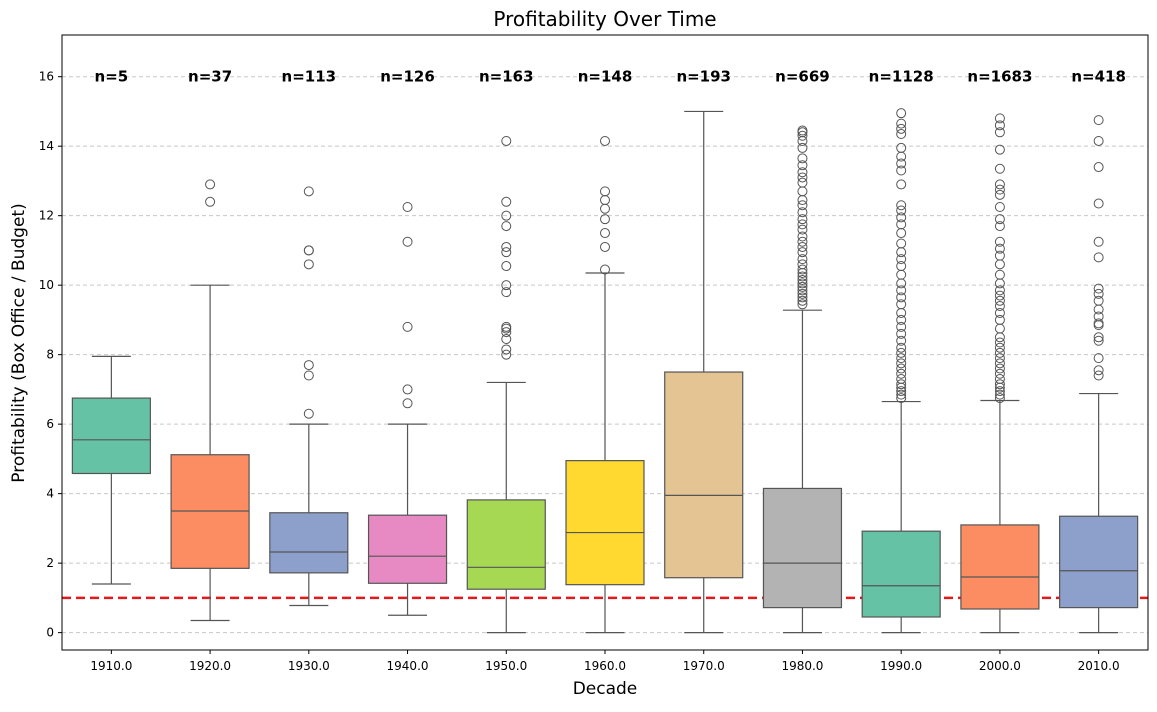 The height and width of the screenshot is (712, 1157). I want to click on count-label: n=669, so click(802, 77).